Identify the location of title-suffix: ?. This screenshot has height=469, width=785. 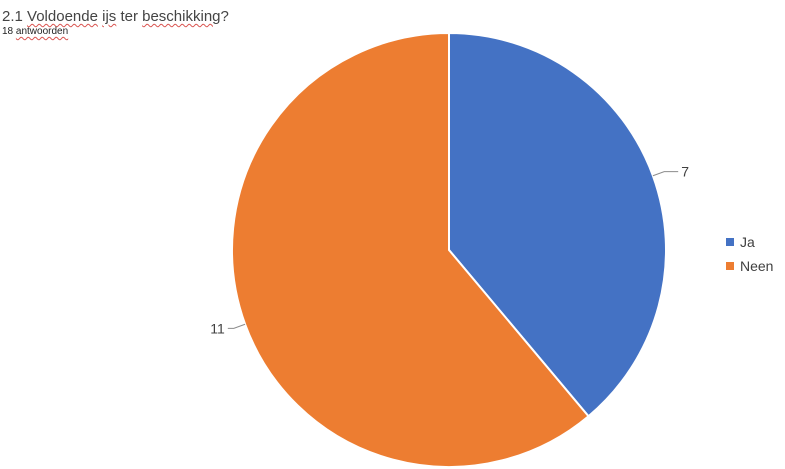
(224, 16).